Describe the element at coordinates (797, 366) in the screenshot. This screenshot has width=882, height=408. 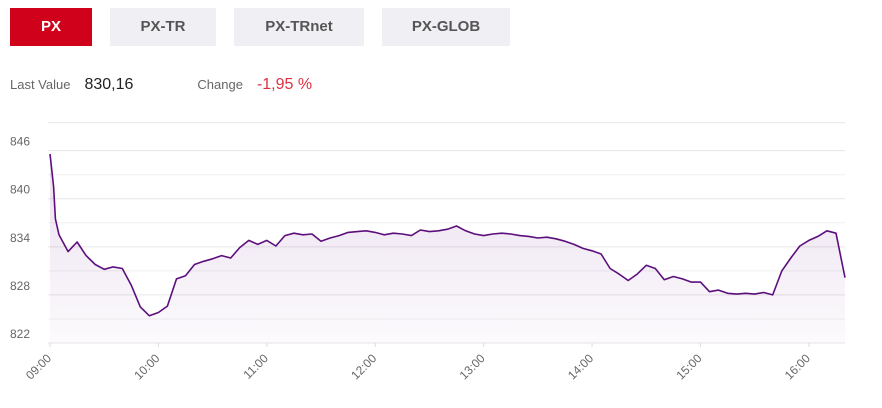
I see `x-tick-label: 16:00` at that location.